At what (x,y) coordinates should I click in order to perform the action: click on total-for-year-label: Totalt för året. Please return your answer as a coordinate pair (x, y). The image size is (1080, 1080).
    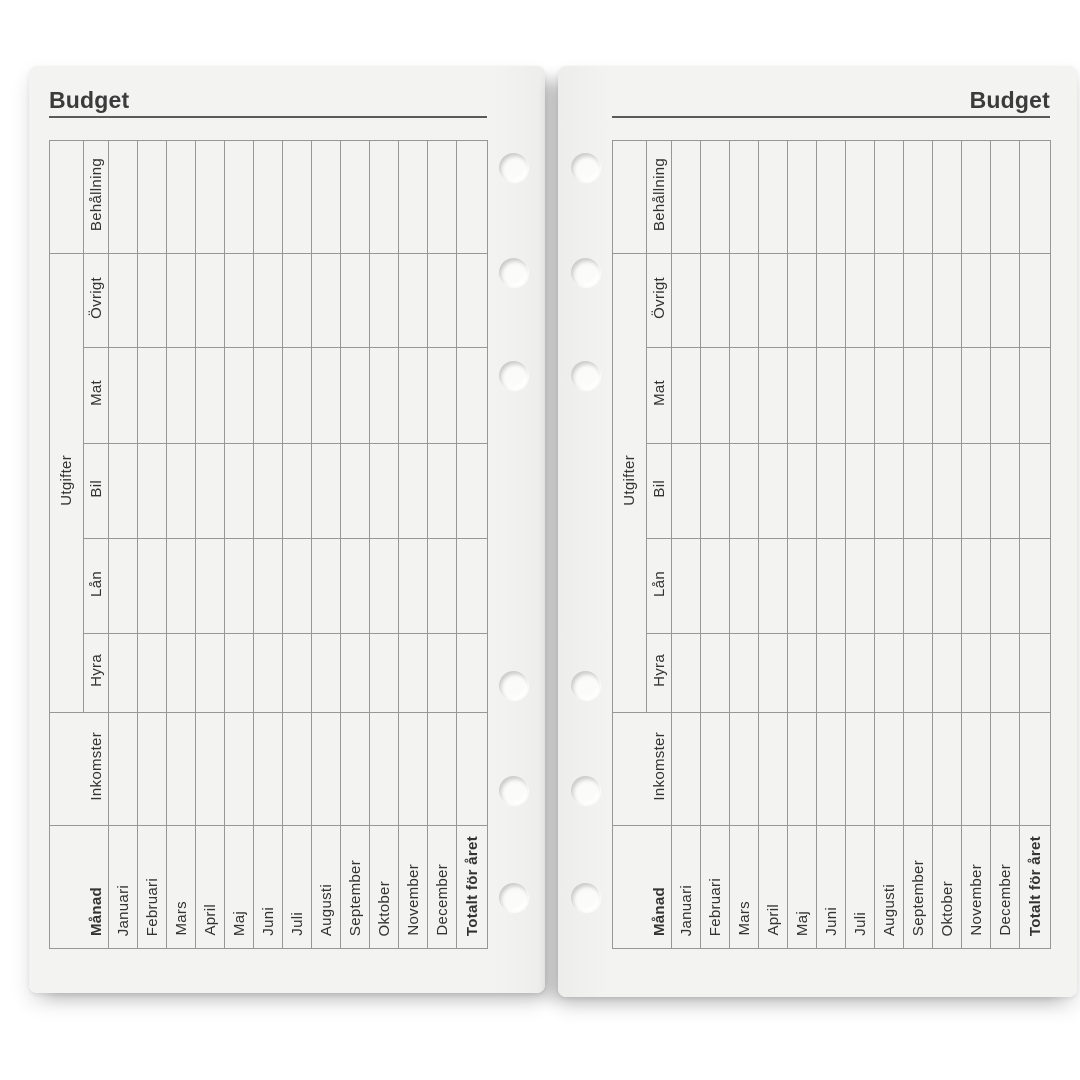
    Looking at the image, I should click on (472, 887).